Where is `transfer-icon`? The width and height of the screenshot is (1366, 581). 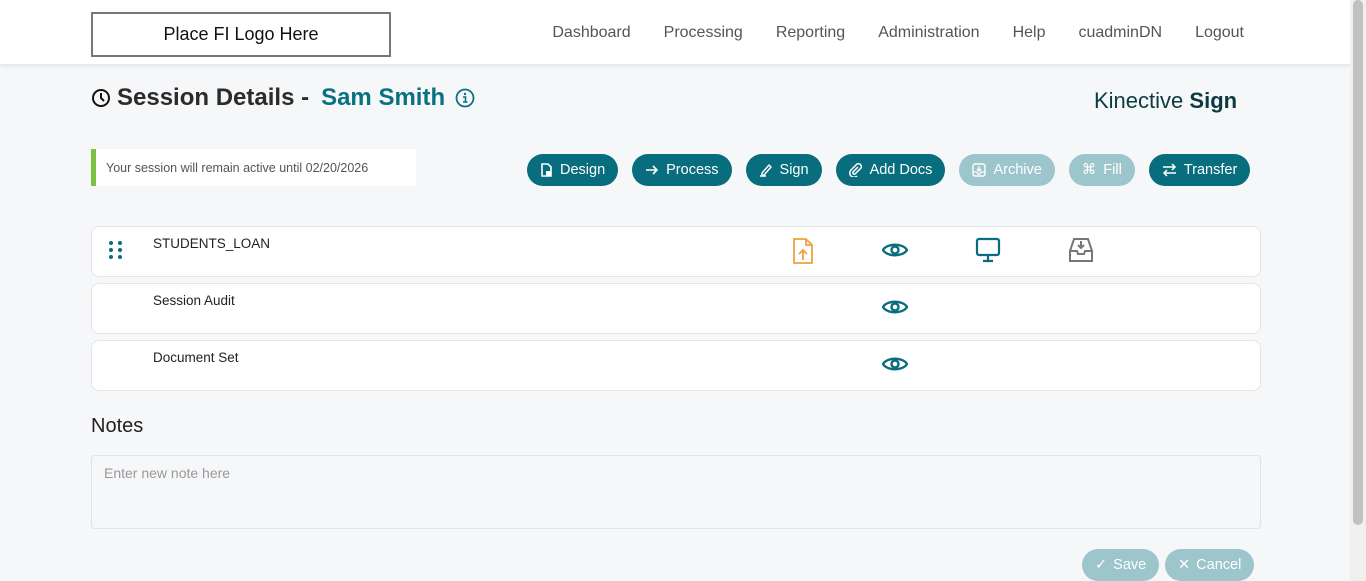 transfer-icon is located at coordinates (1169, 170).